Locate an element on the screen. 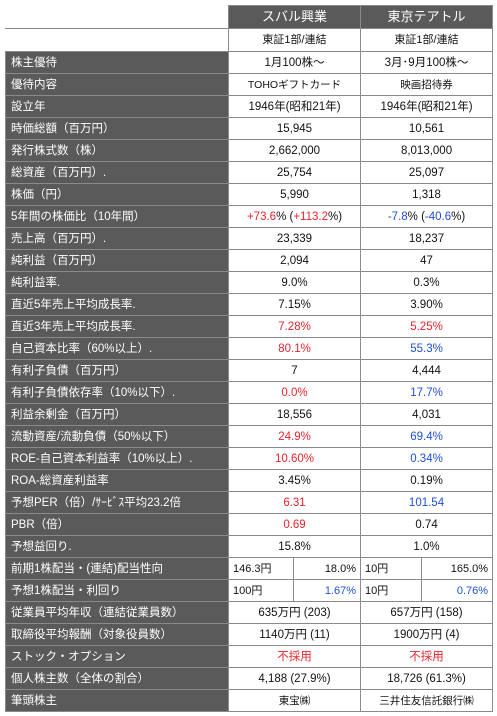  company-2-value: 18,726 (61.3%) is located at coordinates (427, 678).